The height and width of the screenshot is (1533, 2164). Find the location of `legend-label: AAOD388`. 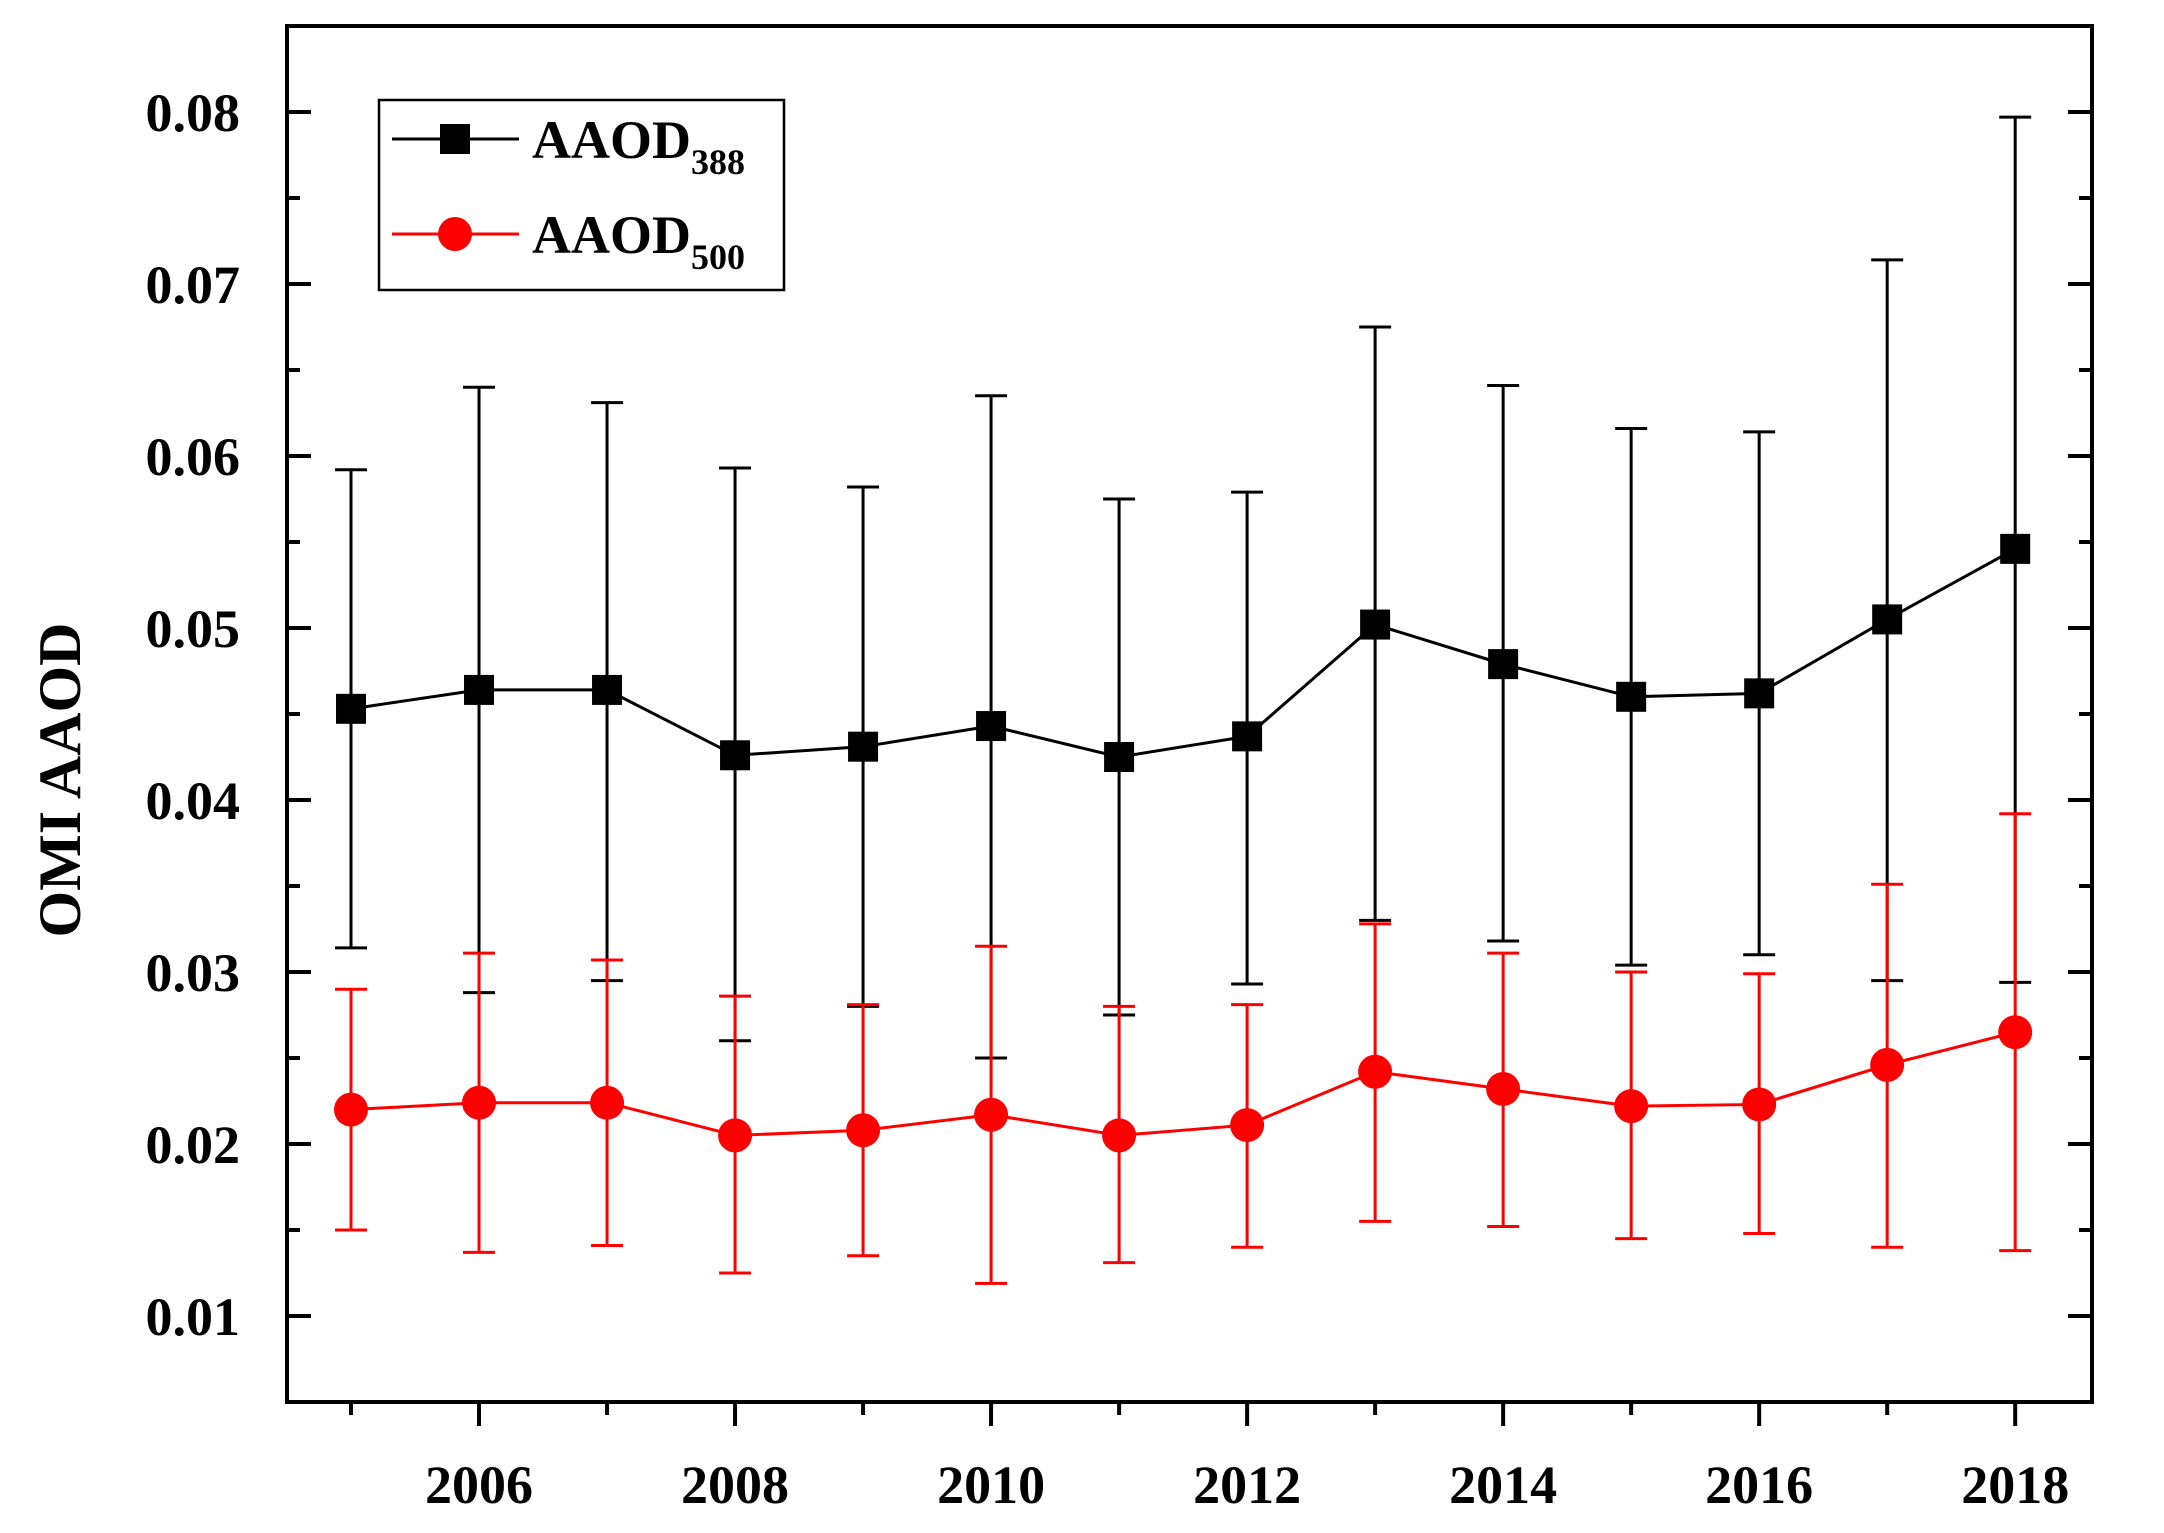

legend-label: AAOD388 is located at coordinates (638, 146).